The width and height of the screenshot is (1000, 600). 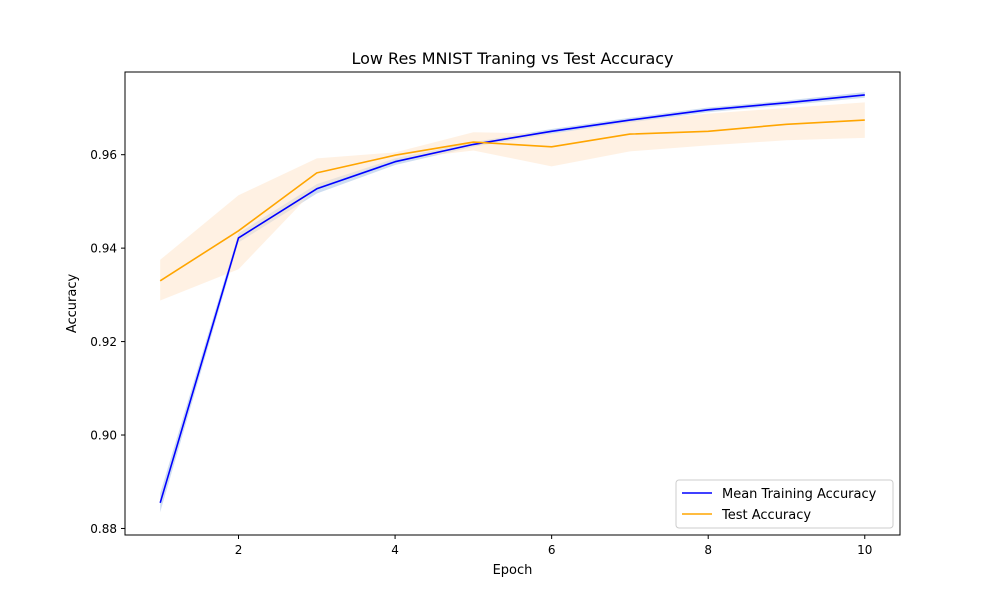 I want to click on x-tick-label: 4, so click(x=395, y=550).